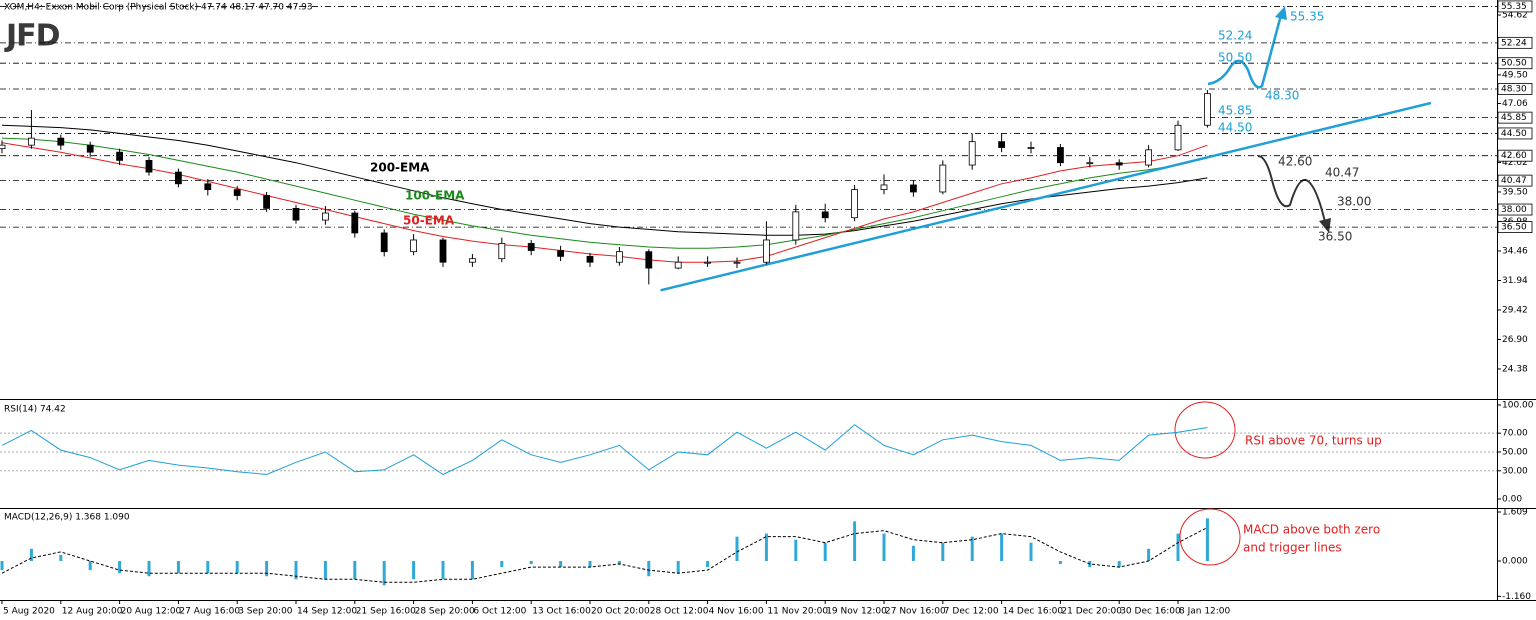 The height and width of the screenshot is (620, 1536). Describe the element at coordinates (1235, 111) in the screenshot. I see `level-annotation: 45.85` at that location.